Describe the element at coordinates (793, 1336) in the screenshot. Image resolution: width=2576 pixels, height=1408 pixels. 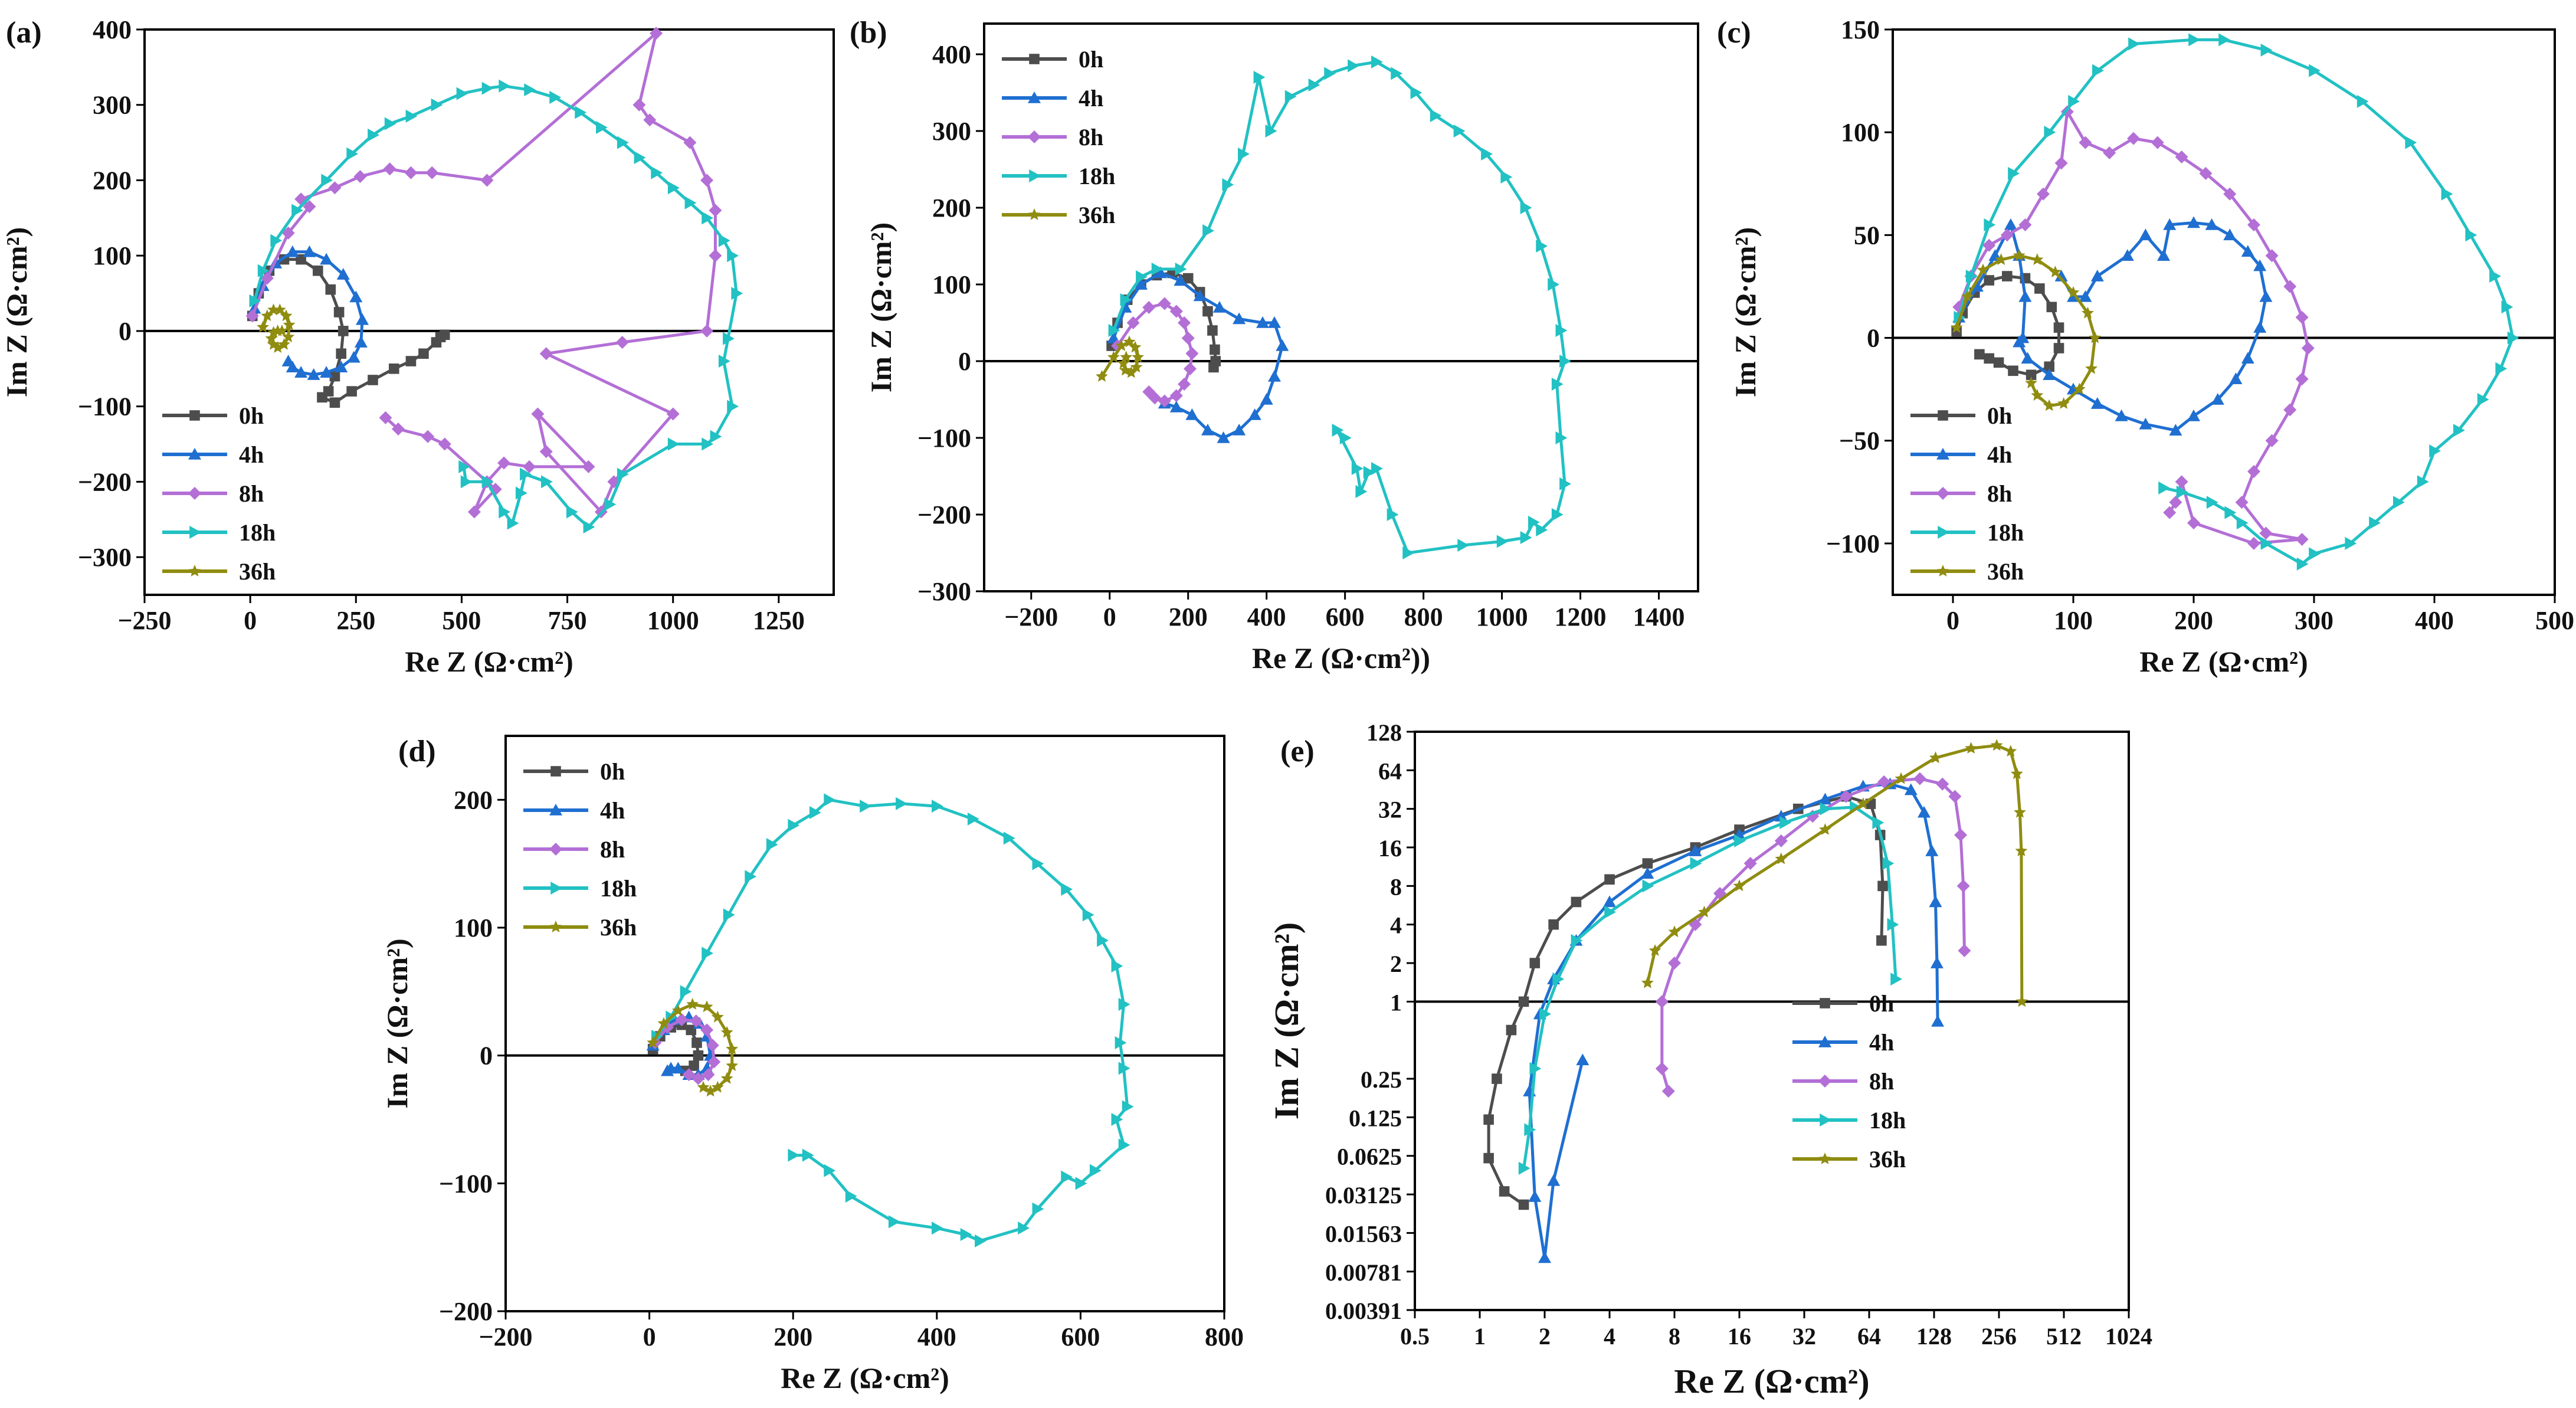
I see `x-tick-label: 200` at that location.